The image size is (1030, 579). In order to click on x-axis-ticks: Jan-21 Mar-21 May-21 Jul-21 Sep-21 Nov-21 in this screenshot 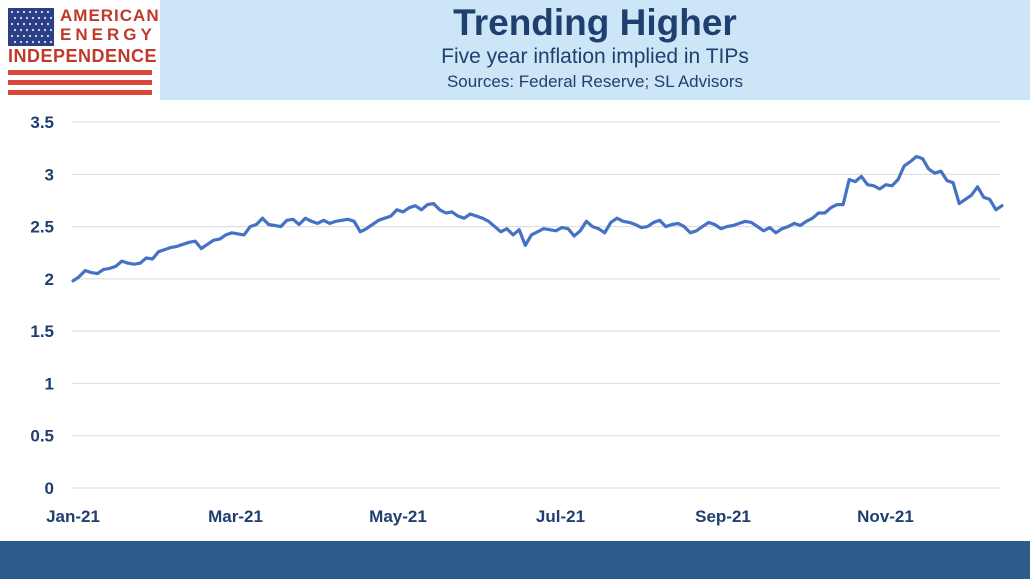, I will do `click(480, 516)`.